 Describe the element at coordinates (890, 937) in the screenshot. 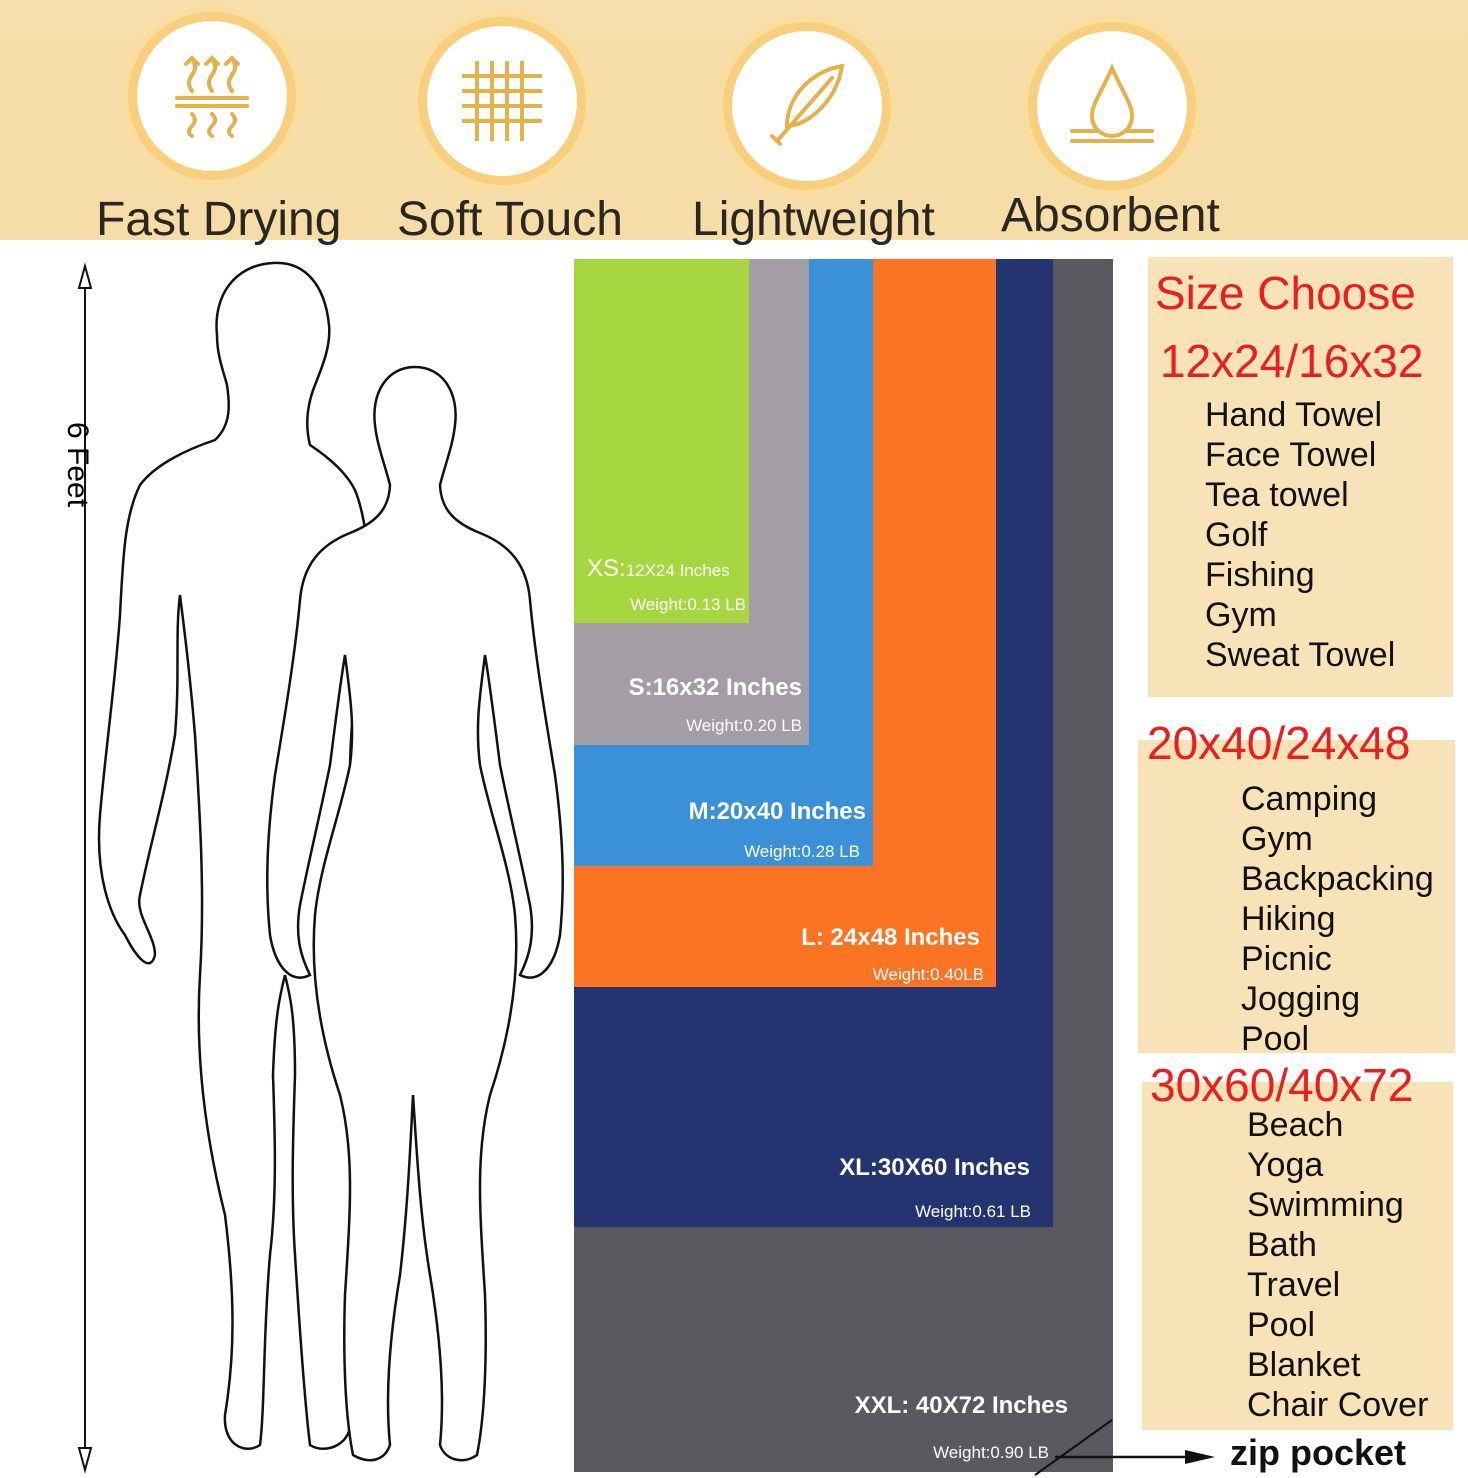

I see `size-label: L: 24x48 Inches` at that location.